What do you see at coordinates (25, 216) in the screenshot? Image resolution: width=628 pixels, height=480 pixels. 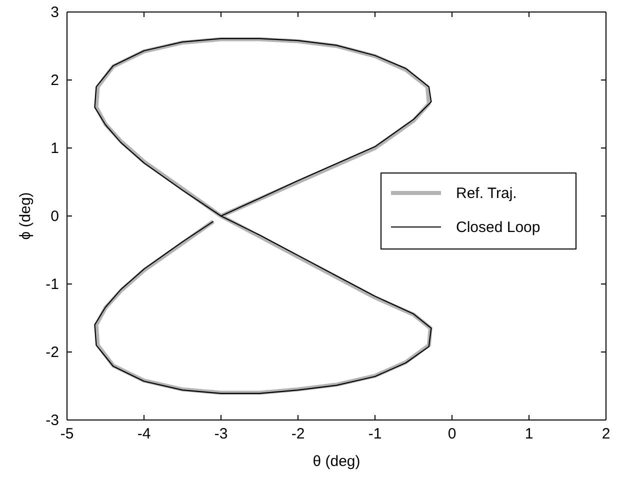 I see `y-axis-title: ϕ (deg)` at bounding box center [25, 216].